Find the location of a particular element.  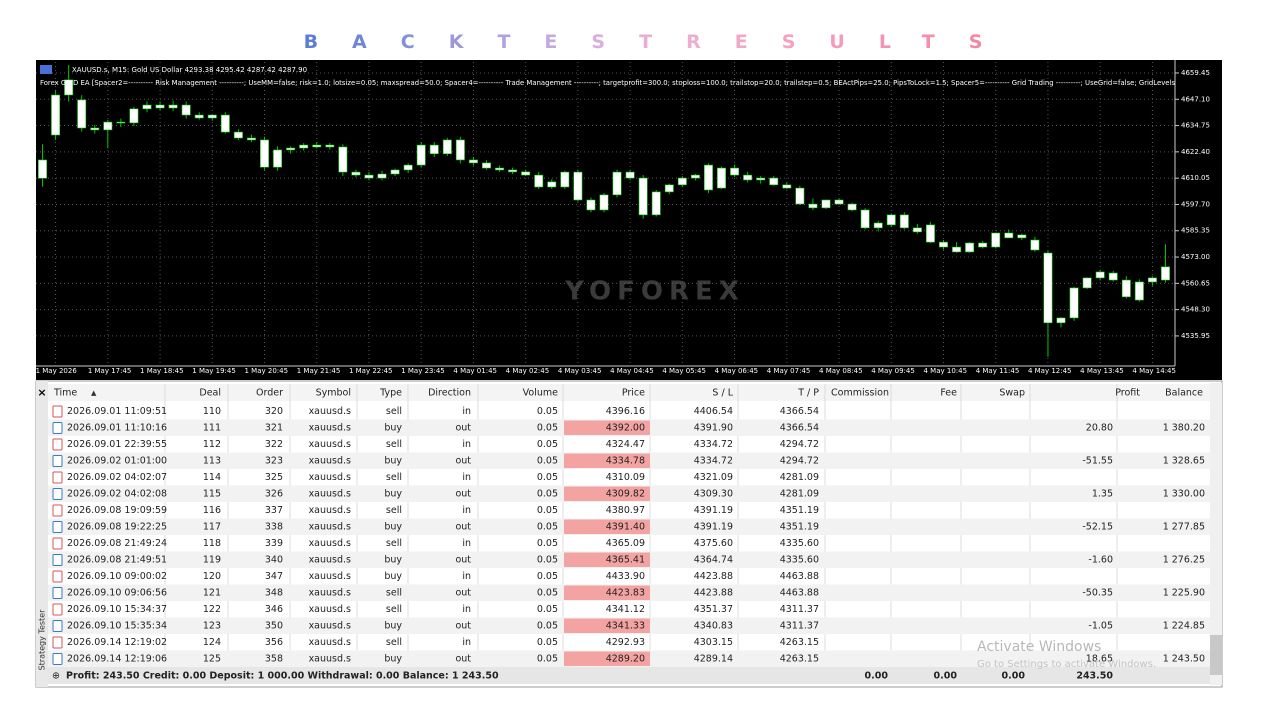

table-cell: 4433.90 is located at coordinates (625, 576).